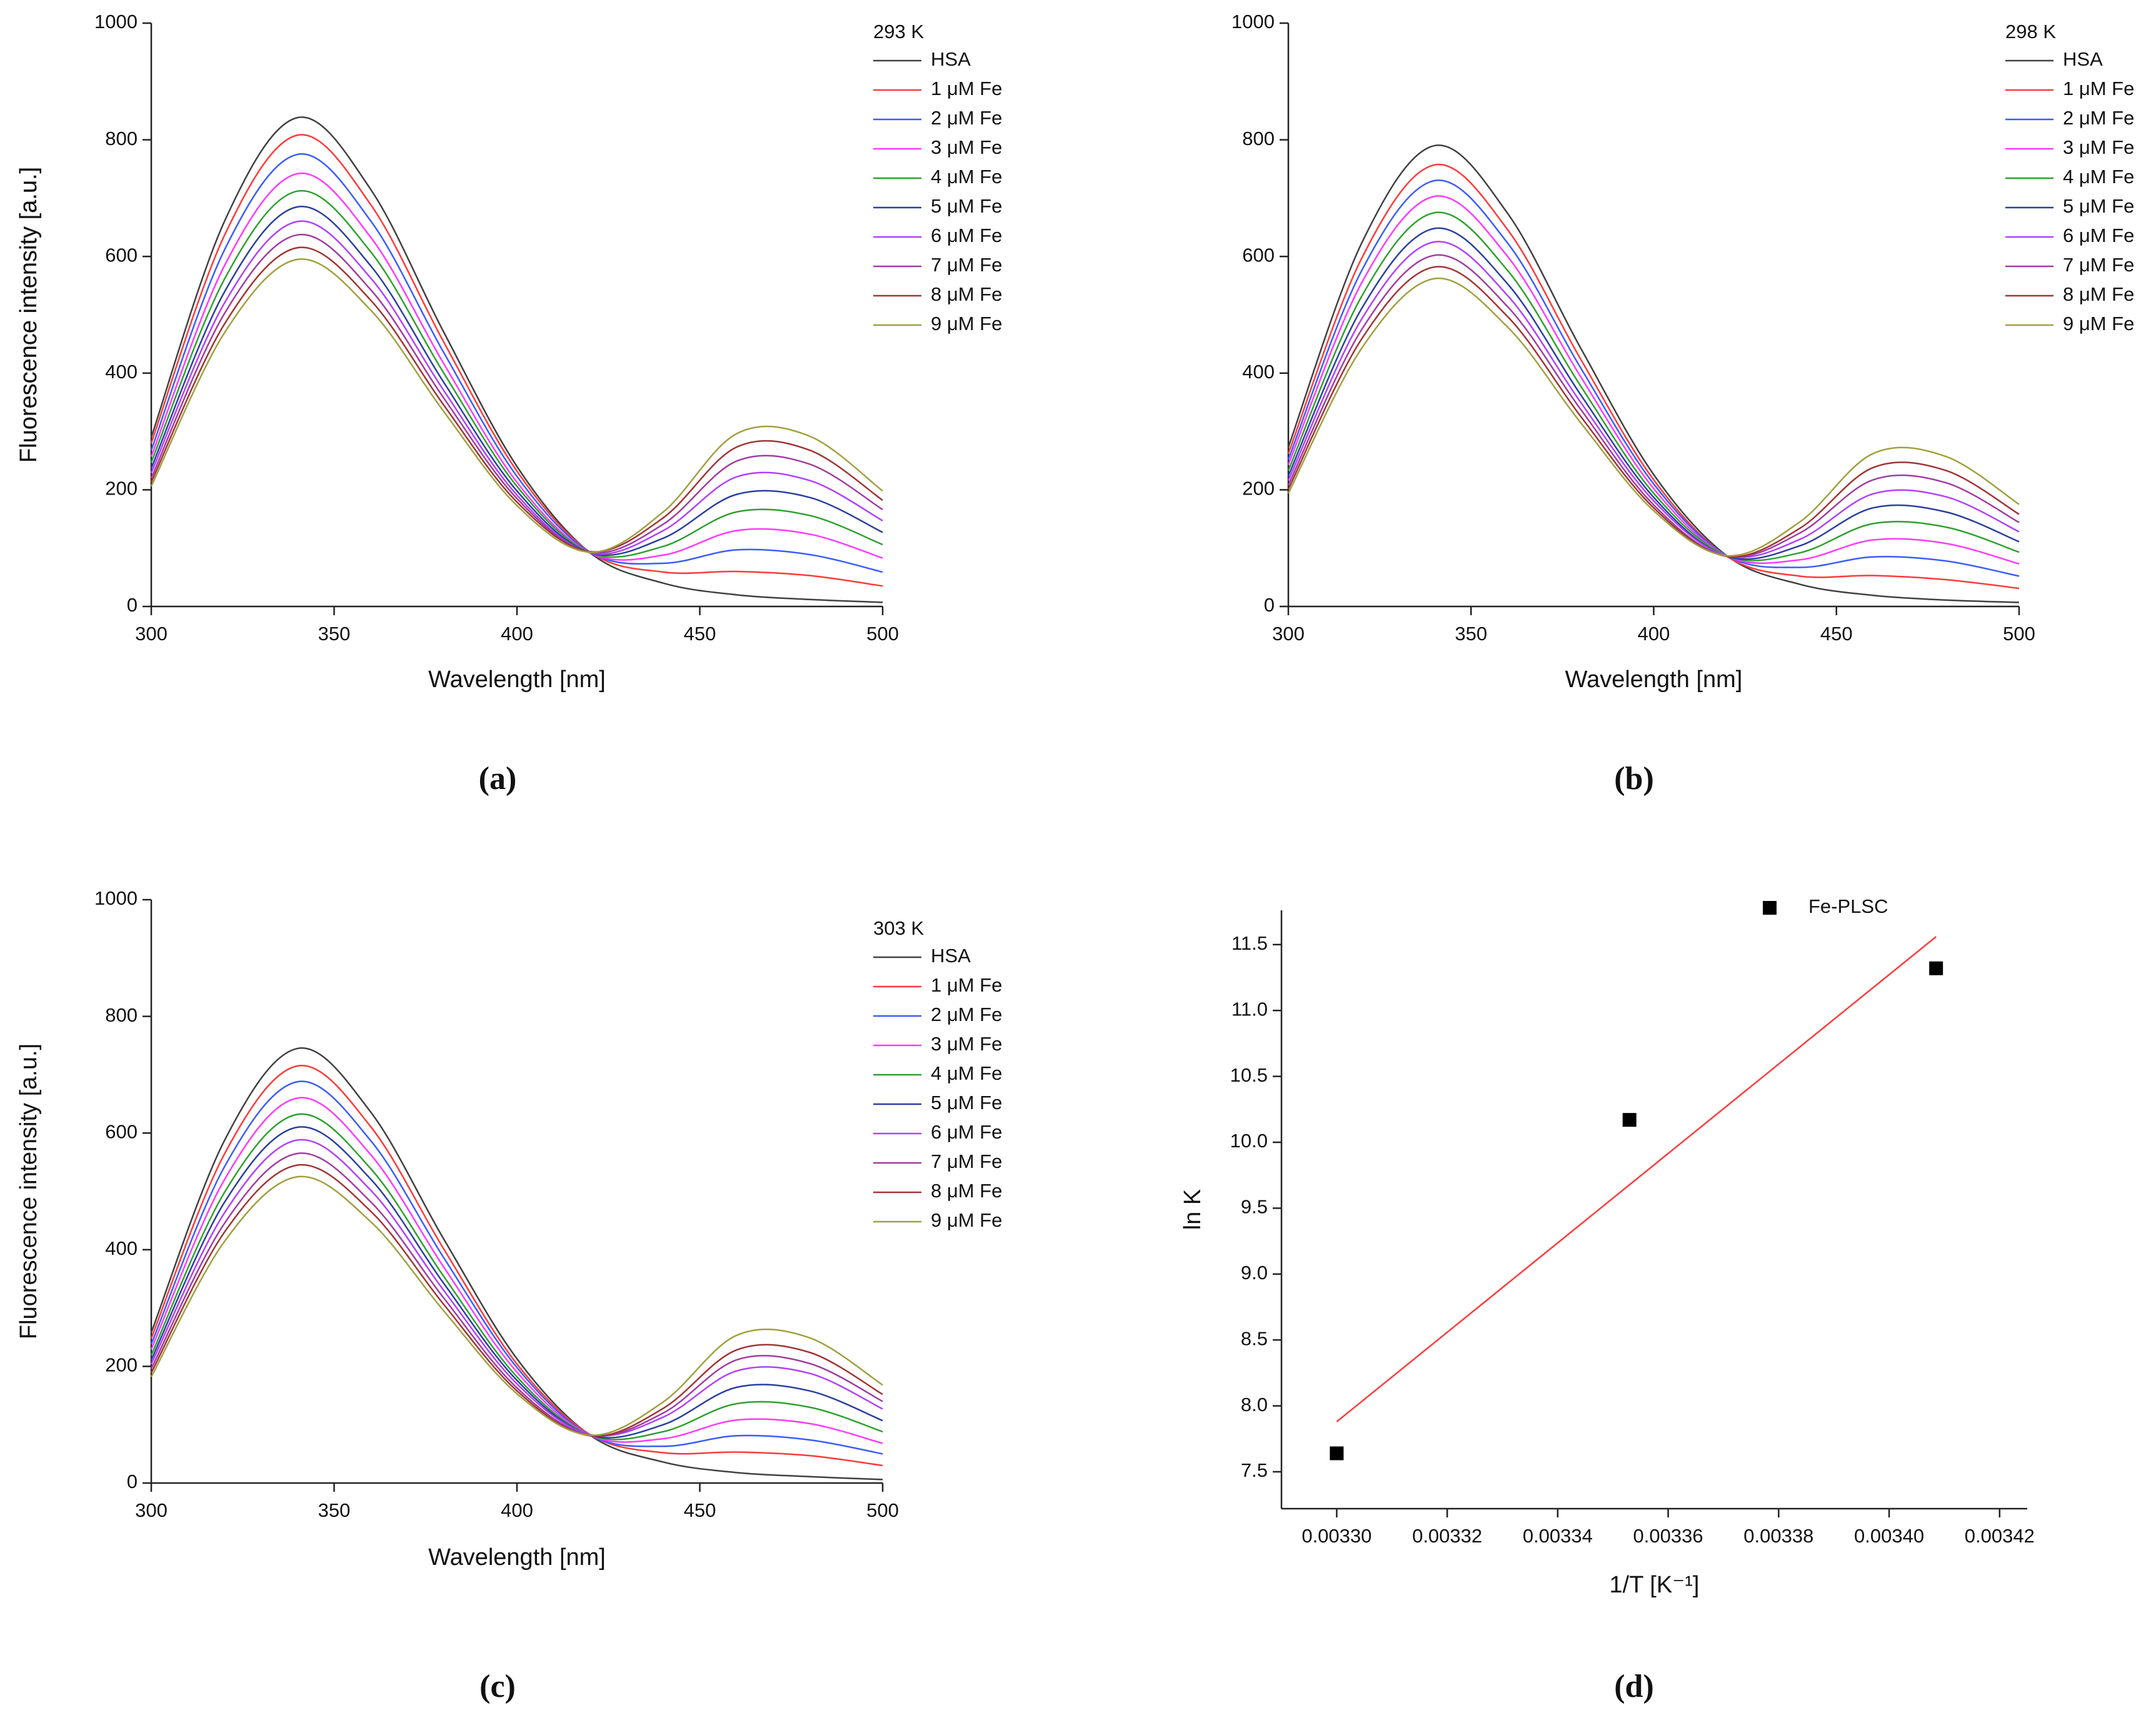  I want to click on panel-label: (b), so click(1634, 779).